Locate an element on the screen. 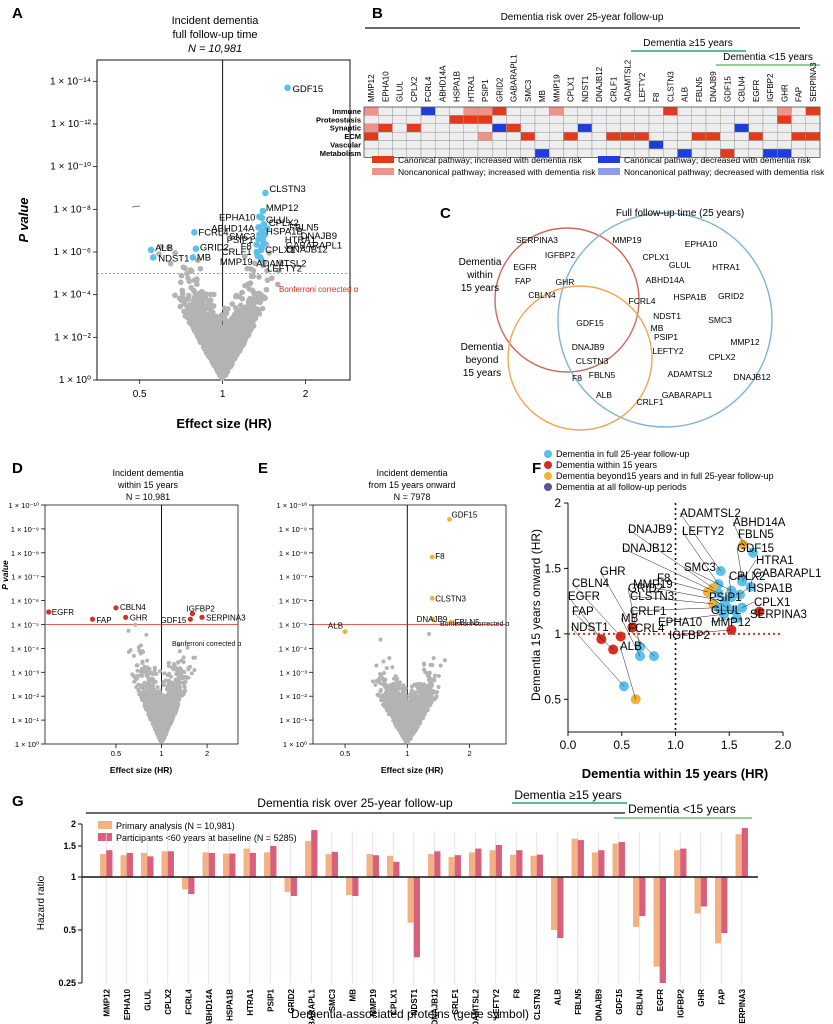 The width and height of the screenshot is (833, 1024). bar-lefty2 is located at coordinates (492, 863).